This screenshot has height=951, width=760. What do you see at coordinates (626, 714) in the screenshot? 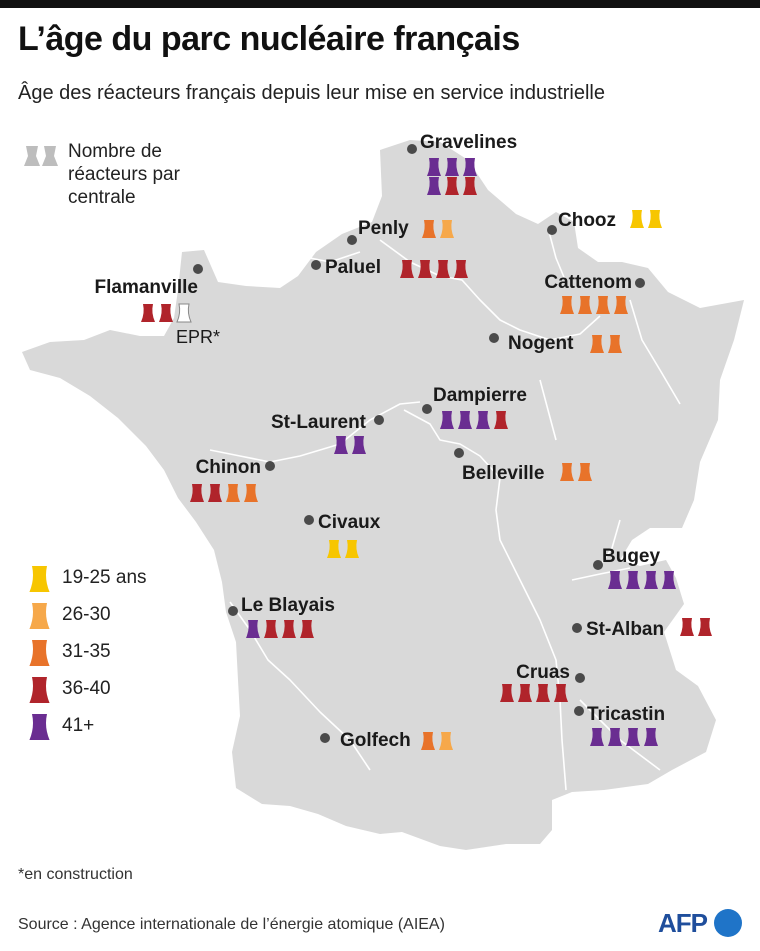
I see `plant-label-tricastin: Tricastin` at bounding box center [626, 714].